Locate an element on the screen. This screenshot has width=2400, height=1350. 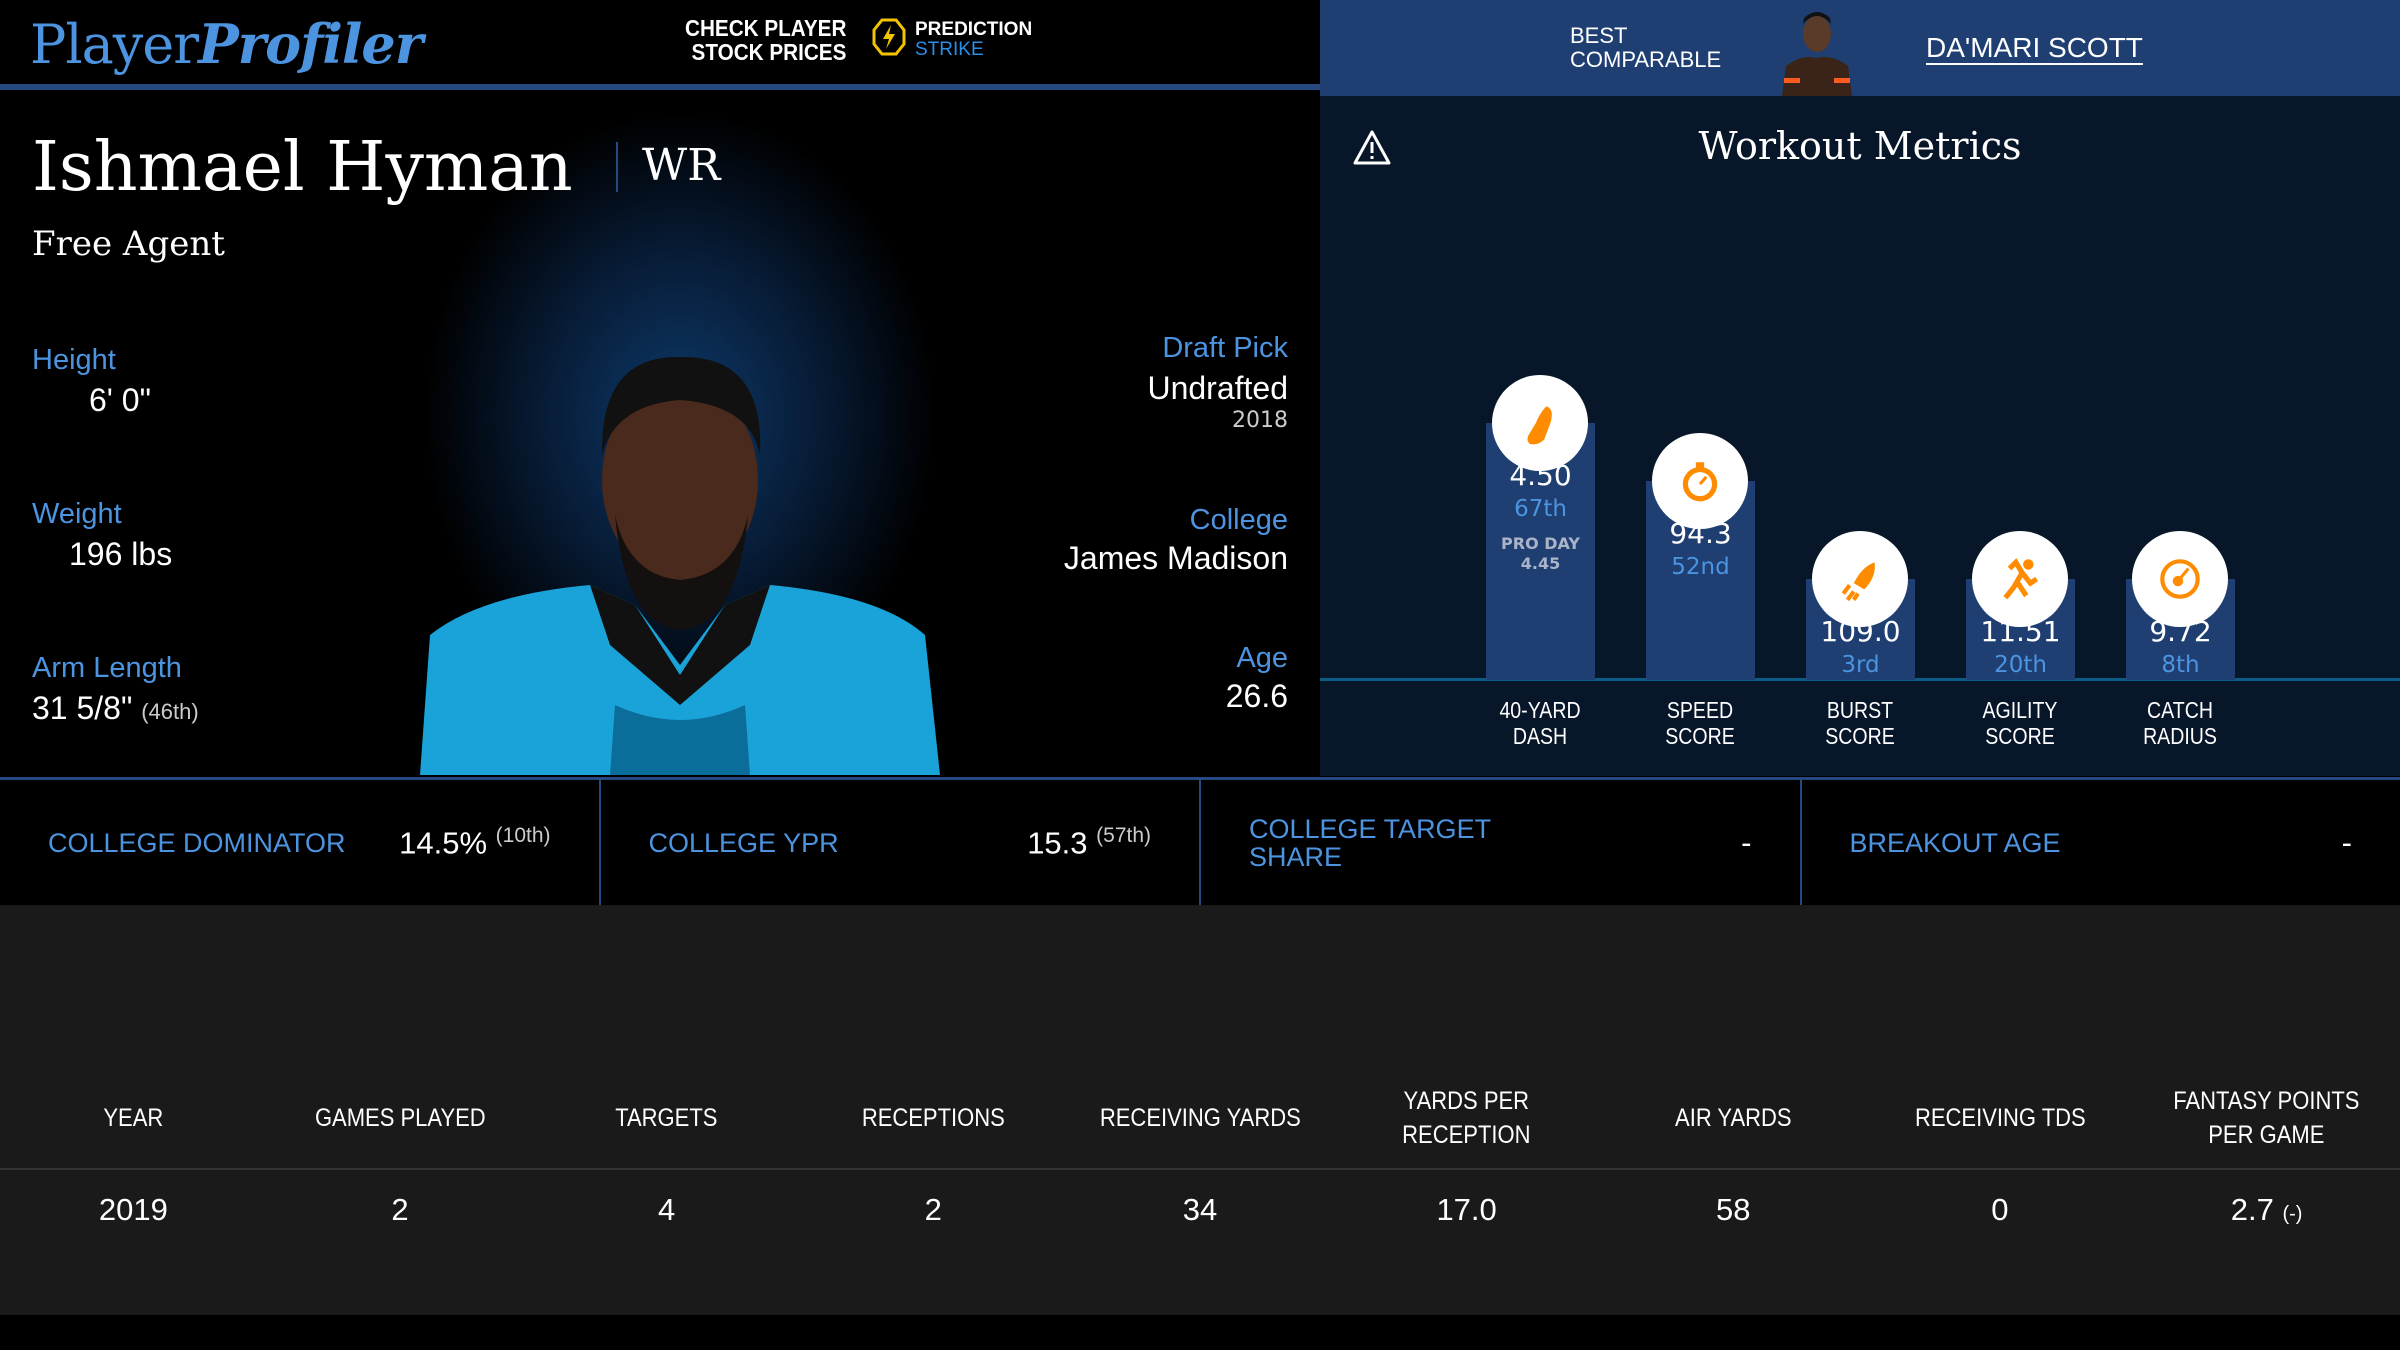
table-row: 2019 2 4 2 34 17.0 58 0 2.7 (-) is located at coordinates (1200, 1210).